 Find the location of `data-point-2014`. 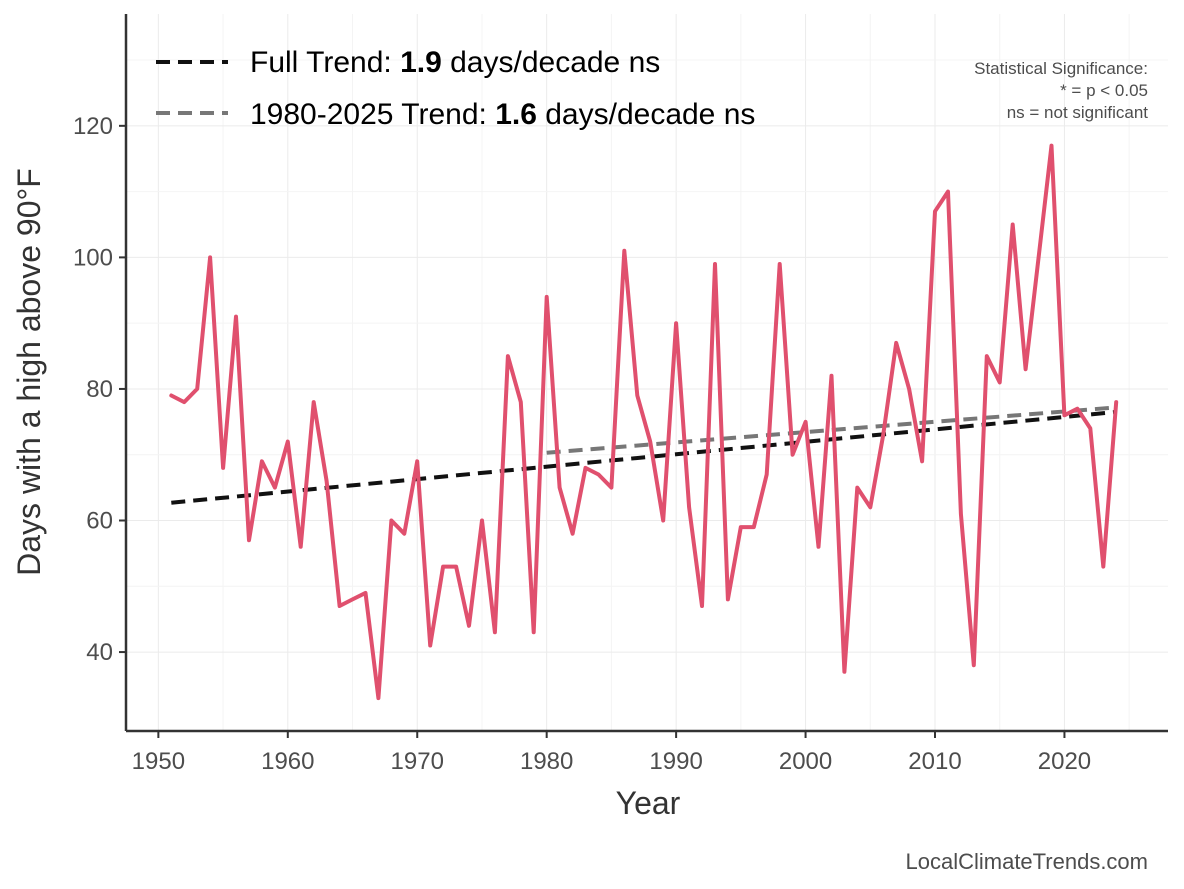

data-point-2014 is located at coordinates (987, 356).